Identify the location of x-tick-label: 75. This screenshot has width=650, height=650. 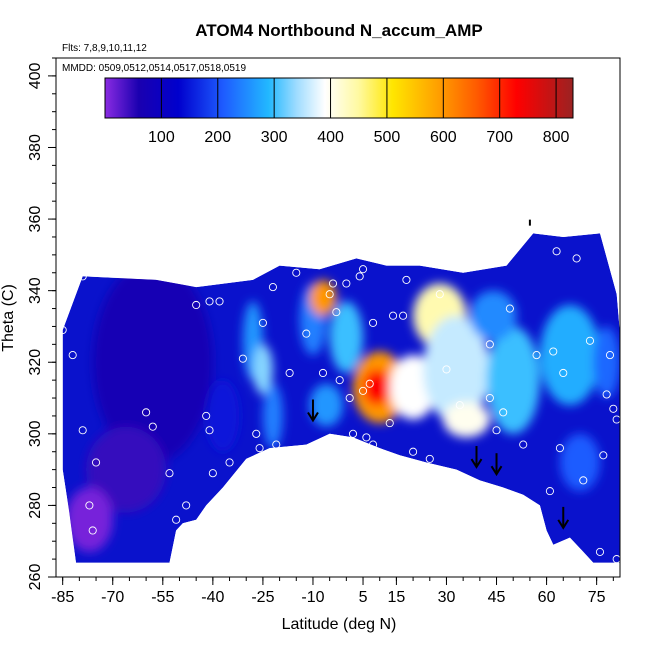
(597, 597).